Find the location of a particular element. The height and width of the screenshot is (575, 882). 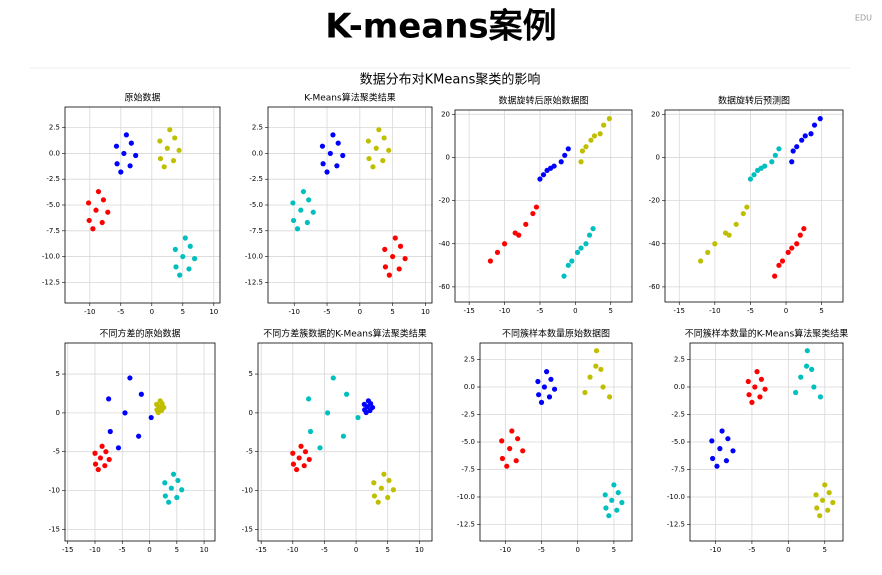

y-tick-label: -7.5 is located at coordinates (678, 470).